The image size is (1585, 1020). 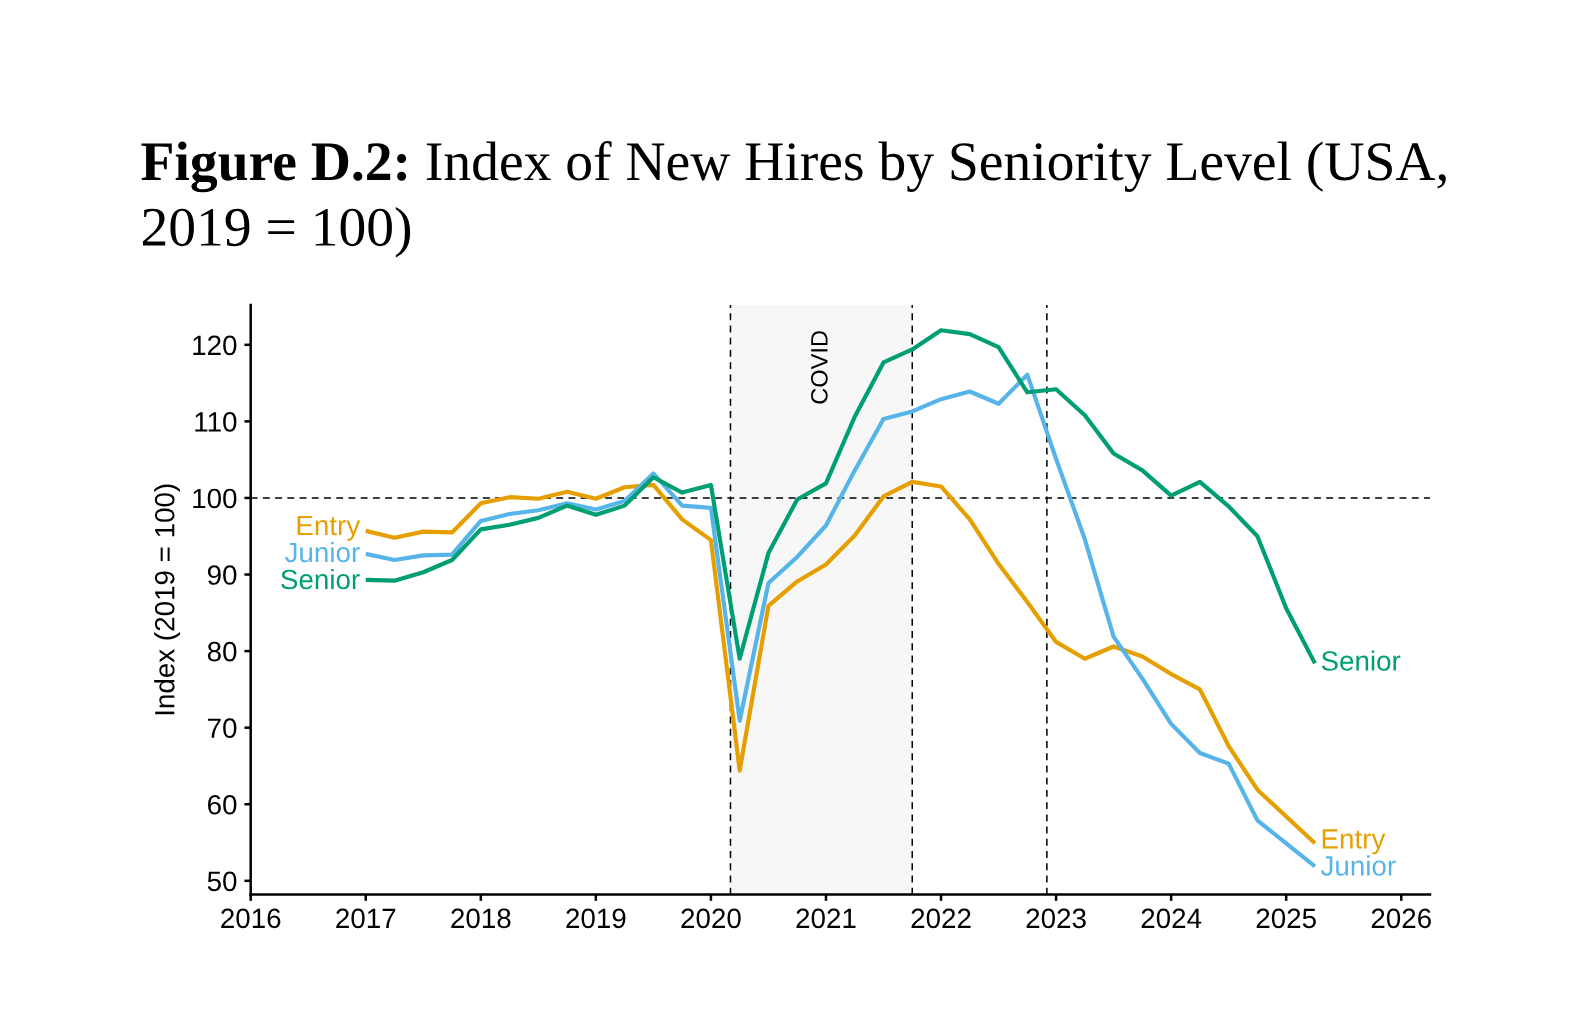 I want to click on x-tick-label: 2021, so click(x=826, y=918).